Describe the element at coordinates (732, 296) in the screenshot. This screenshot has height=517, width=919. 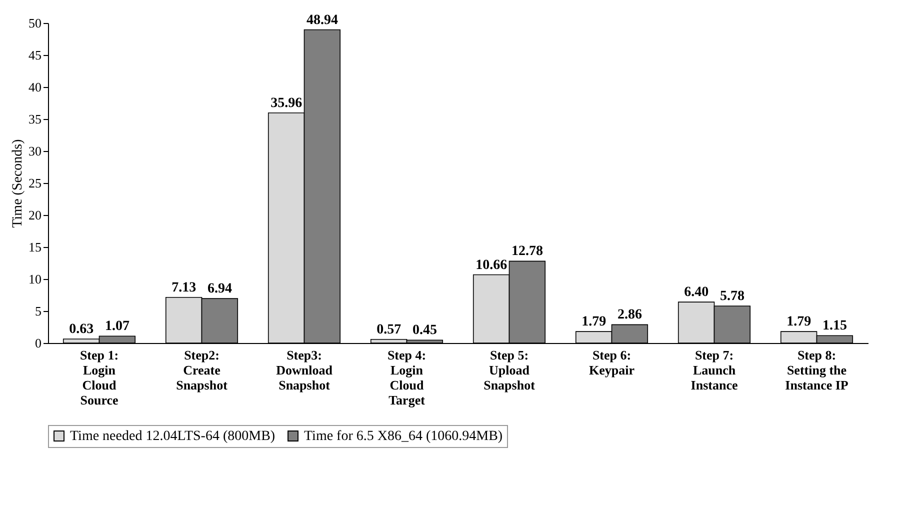
I see `data-label: 5.78` at that location.